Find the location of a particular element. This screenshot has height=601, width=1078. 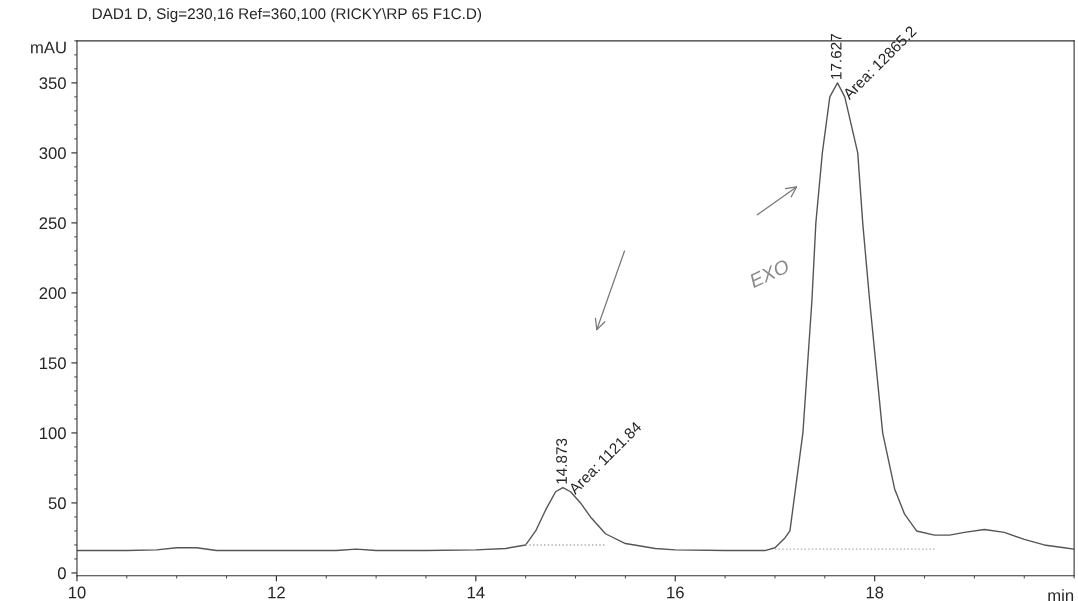

annotation: EXO is located at coordinates (769, 273).